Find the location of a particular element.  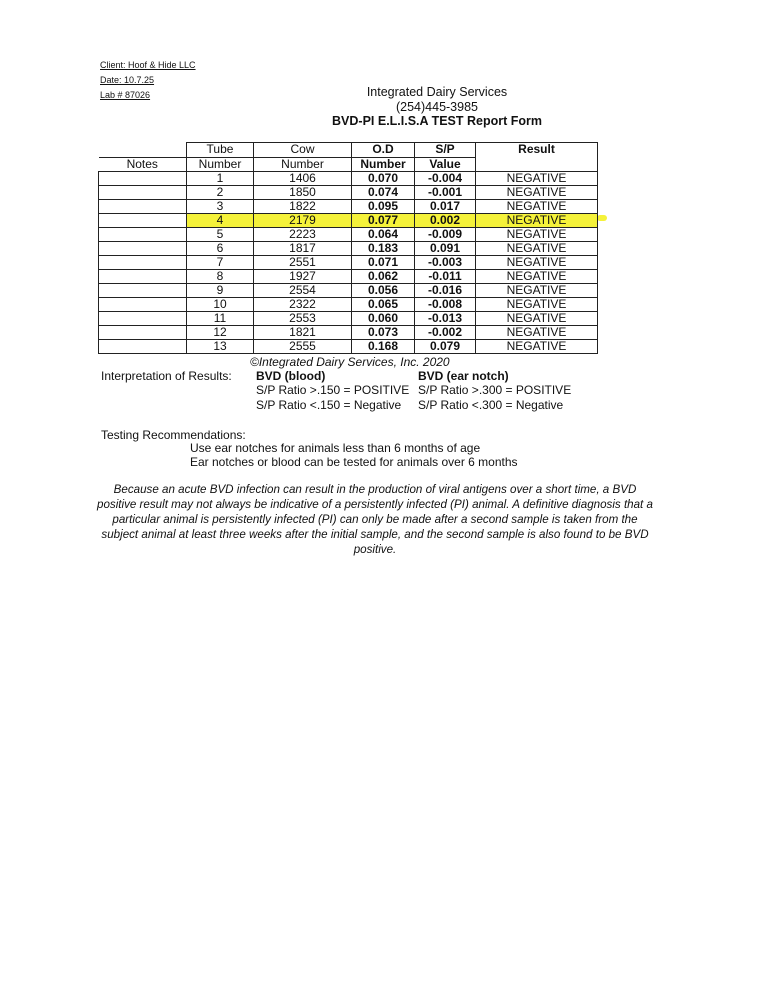

od-cell: 0.071 is located at coordinates (383, 262).